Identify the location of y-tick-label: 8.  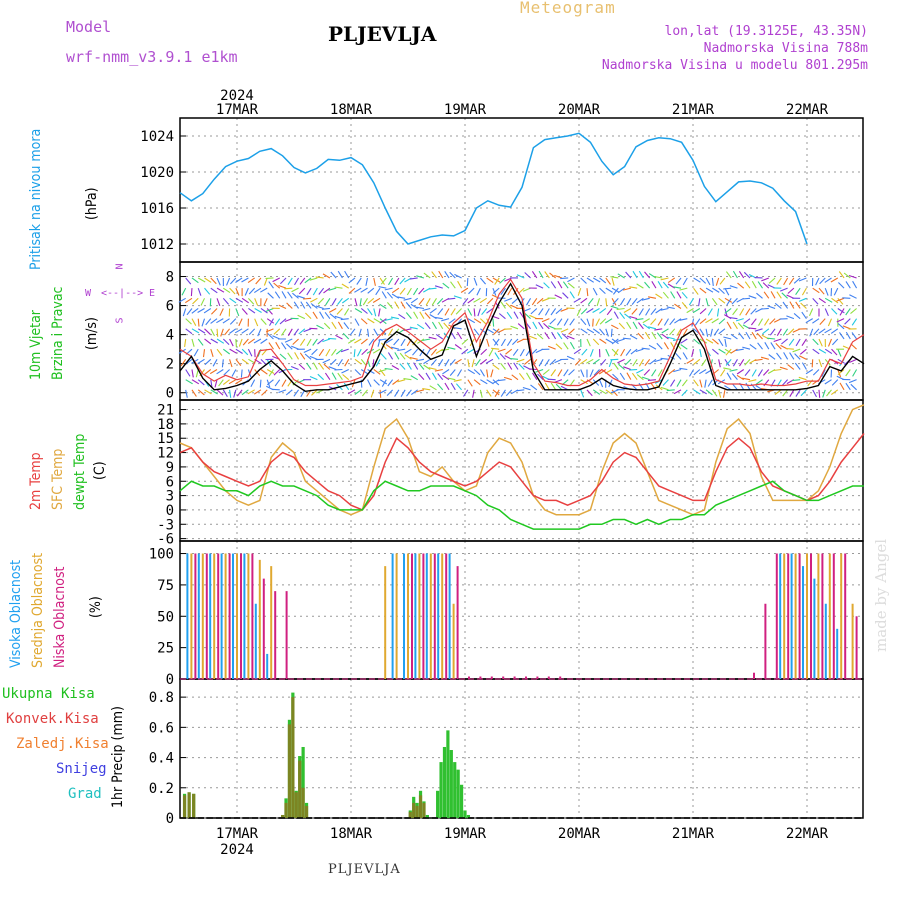
(170, 278).